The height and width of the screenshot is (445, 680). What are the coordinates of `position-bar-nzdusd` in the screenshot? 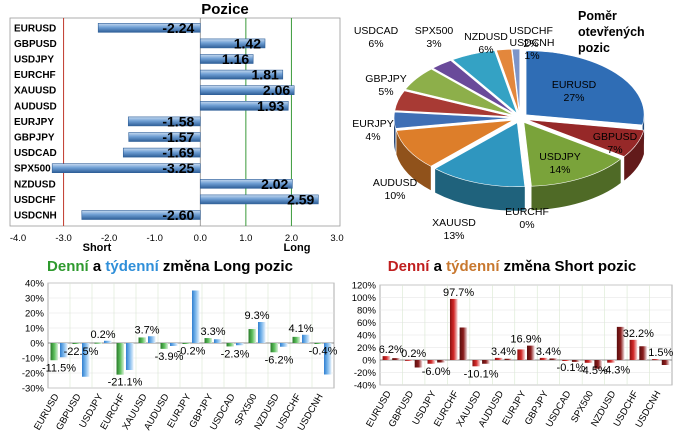 It's located at (246, 184).